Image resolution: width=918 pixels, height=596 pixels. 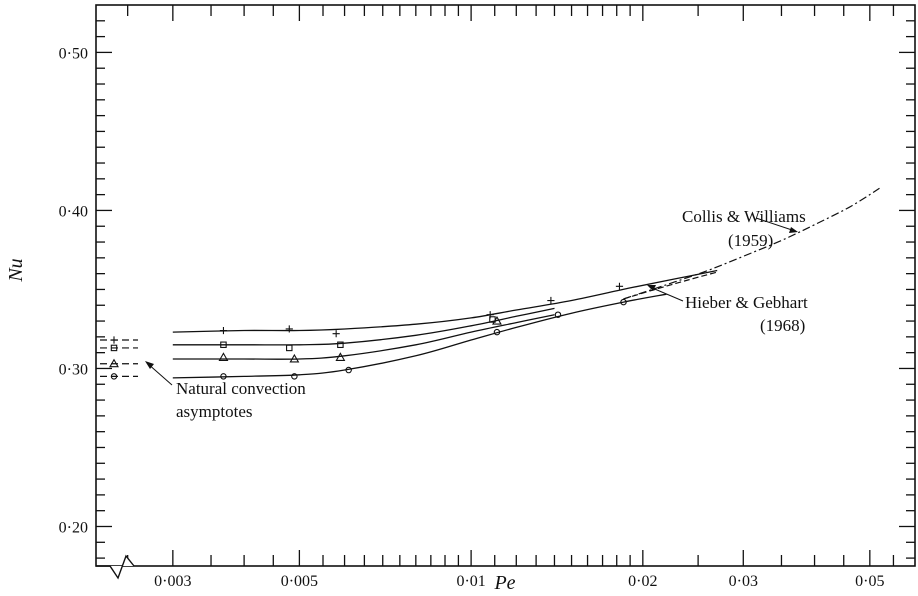 I want to click on y-tick-label: 0·30, so click(x=73, y=369).